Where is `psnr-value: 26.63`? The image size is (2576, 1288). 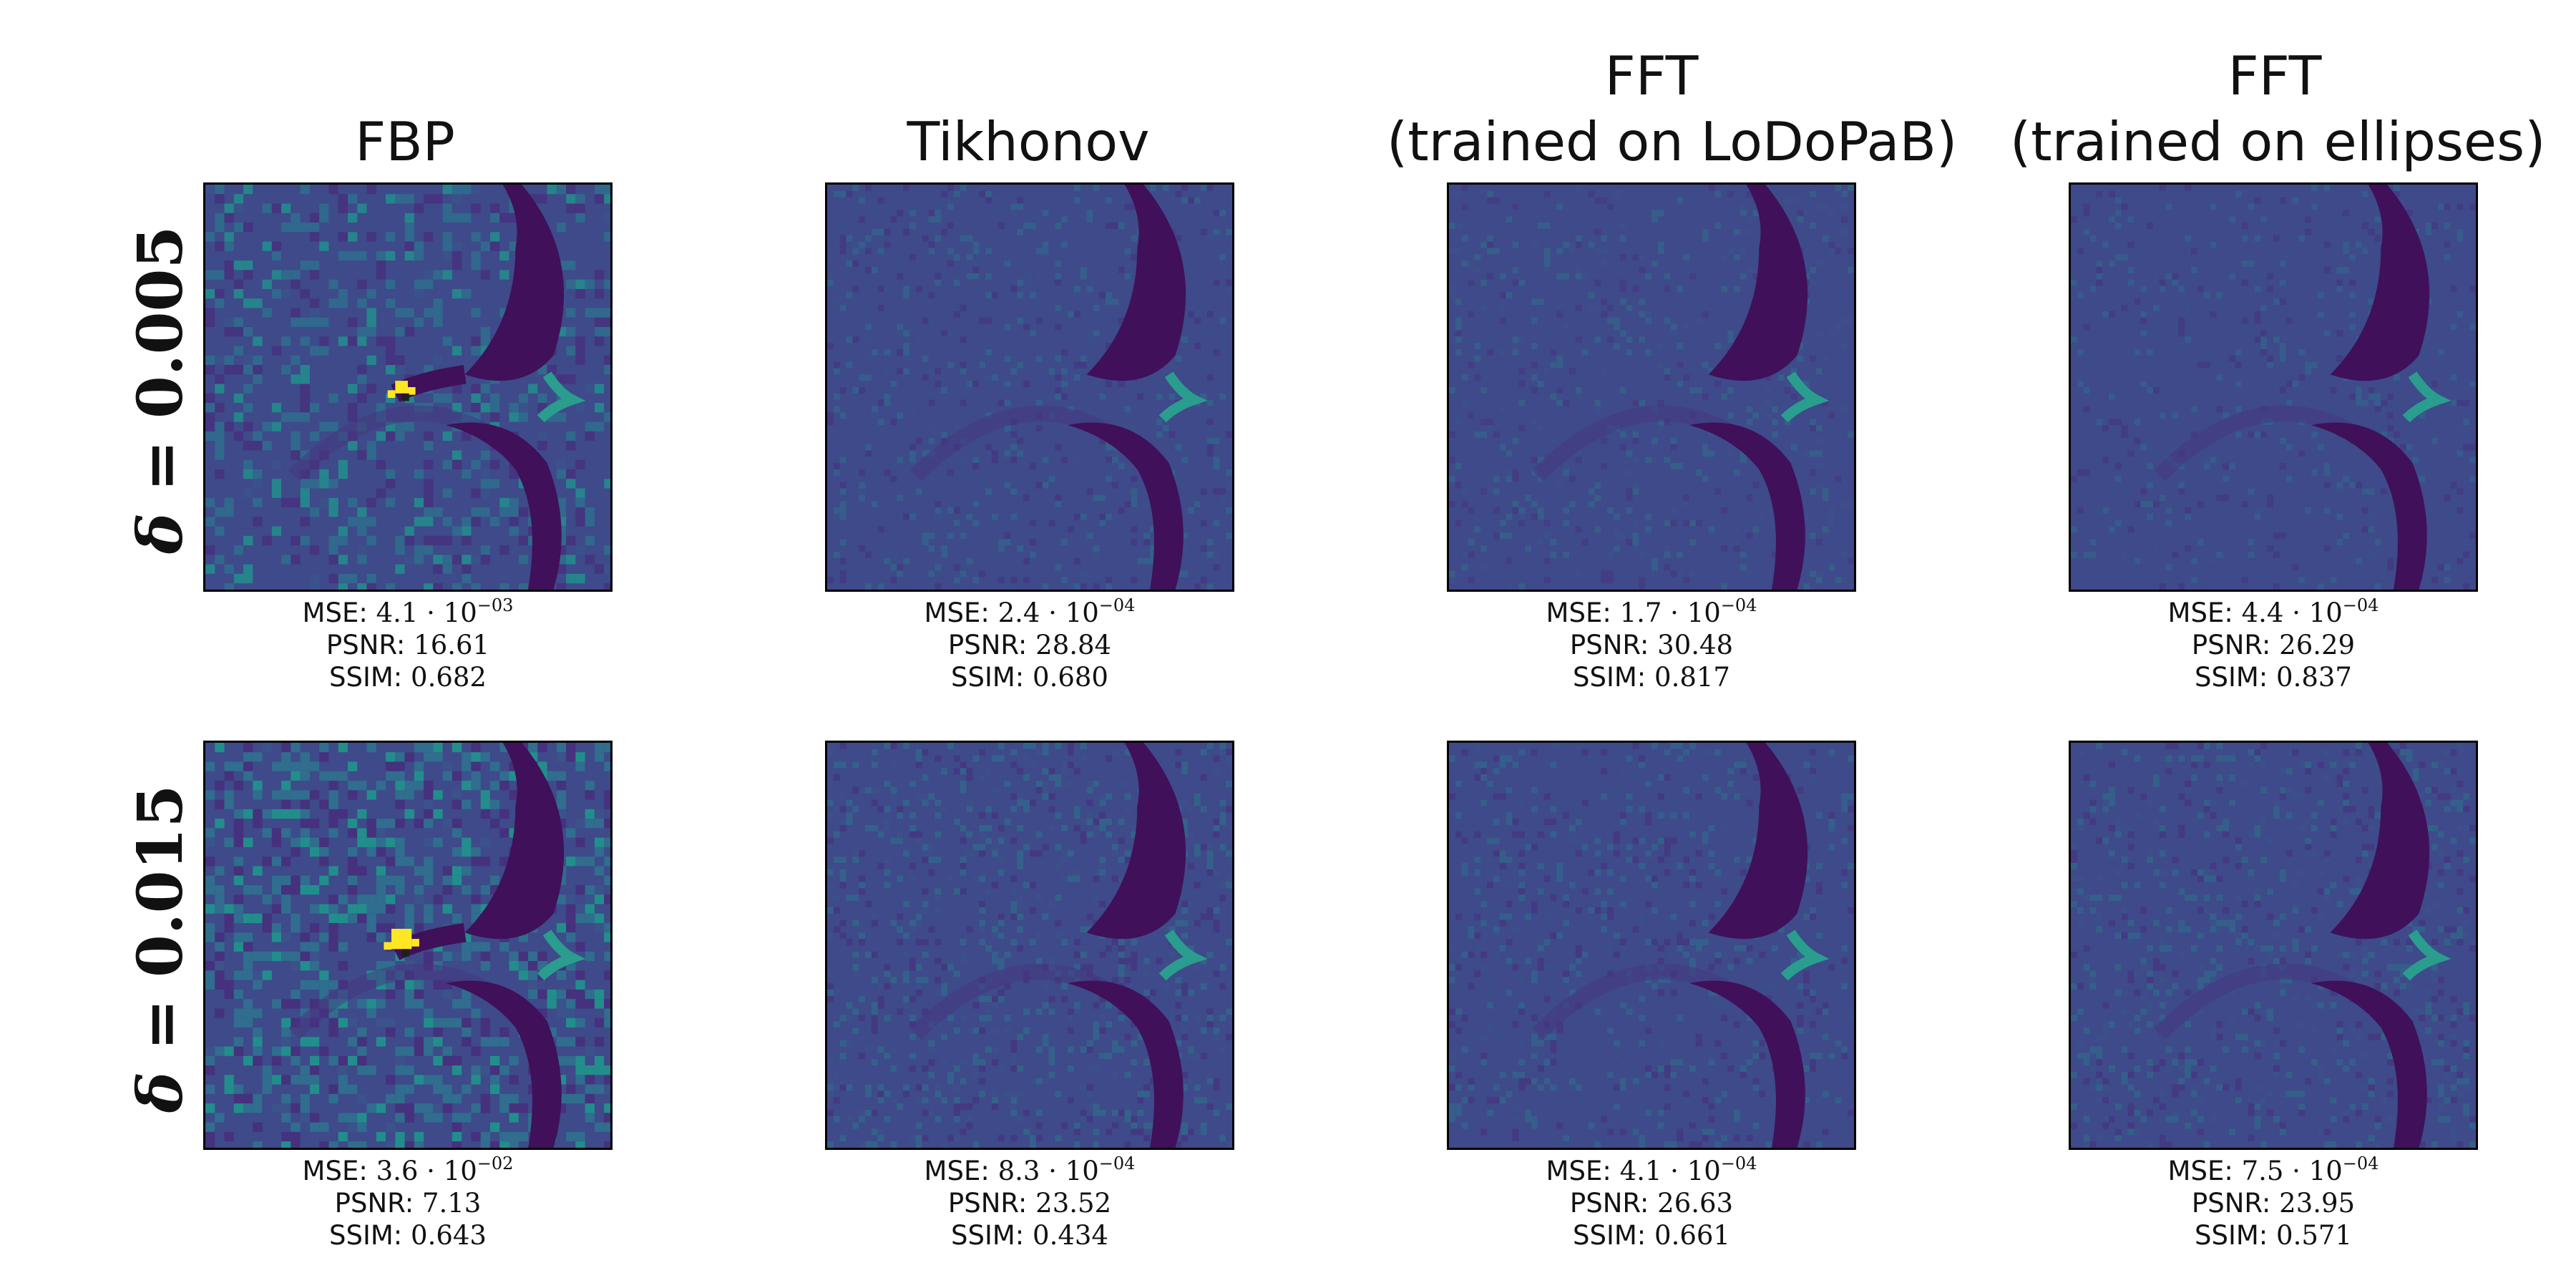 psnr-value: 26.63 is located at coordinates (1695, 1203).